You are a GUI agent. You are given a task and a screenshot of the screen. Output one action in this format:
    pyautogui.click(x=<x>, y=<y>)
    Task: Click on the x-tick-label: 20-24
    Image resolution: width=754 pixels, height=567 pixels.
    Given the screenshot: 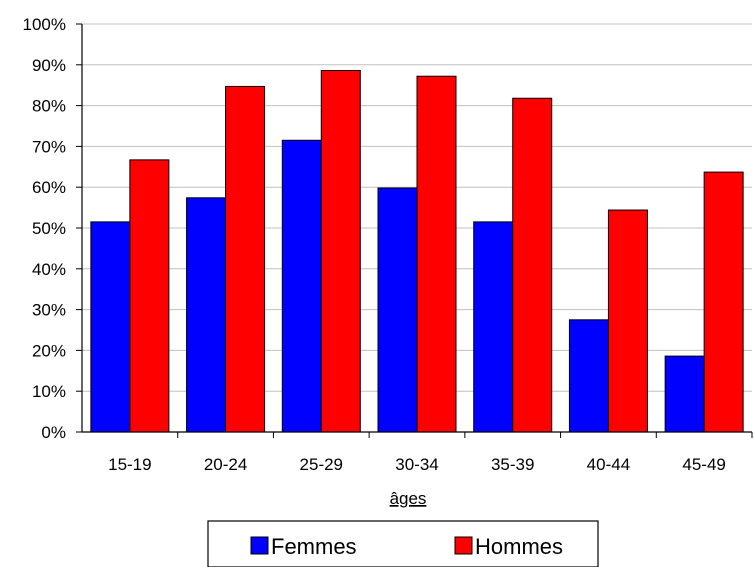 What is the action you would take?
    pyautogui.click(x=225, y=464)
    